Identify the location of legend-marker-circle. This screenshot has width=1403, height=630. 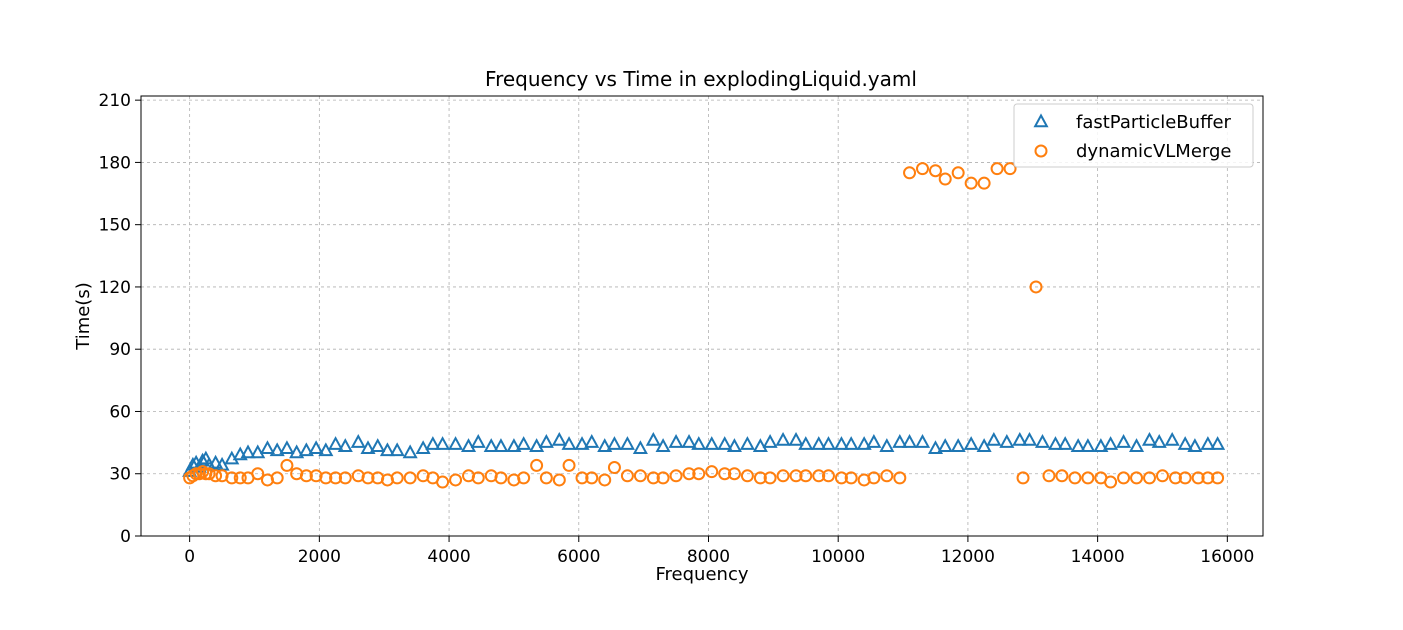
(1041, 151).